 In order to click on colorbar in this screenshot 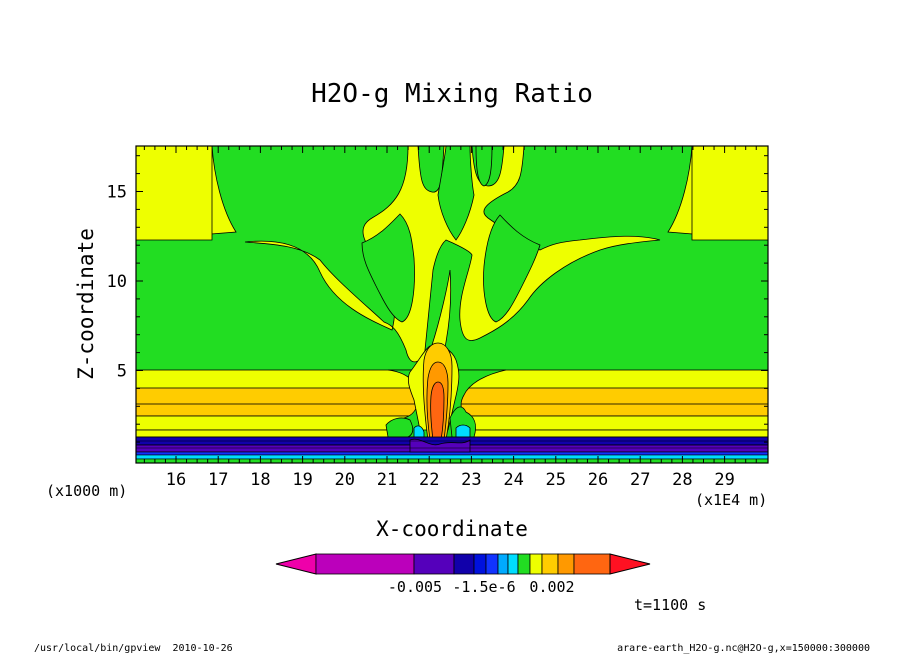, I will do `click(463, 564)`.